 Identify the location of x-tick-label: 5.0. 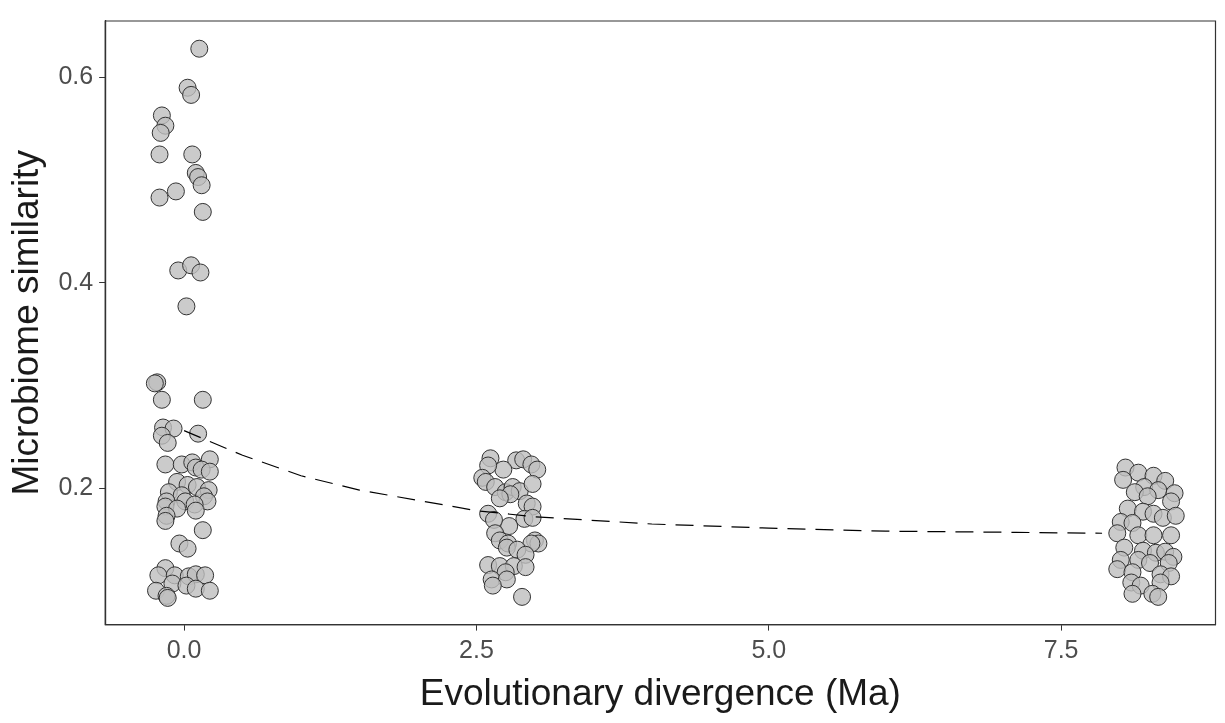
(769, 649).